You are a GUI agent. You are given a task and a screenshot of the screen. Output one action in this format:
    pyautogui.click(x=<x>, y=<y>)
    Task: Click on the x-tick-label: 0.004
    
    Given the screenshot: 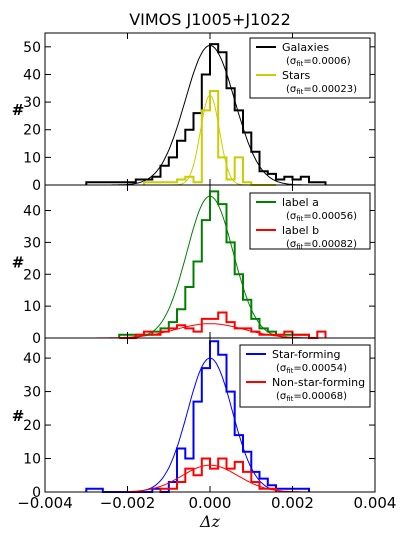 What is the action you would take?
    pyautogui.click(x=375, y=503)
    